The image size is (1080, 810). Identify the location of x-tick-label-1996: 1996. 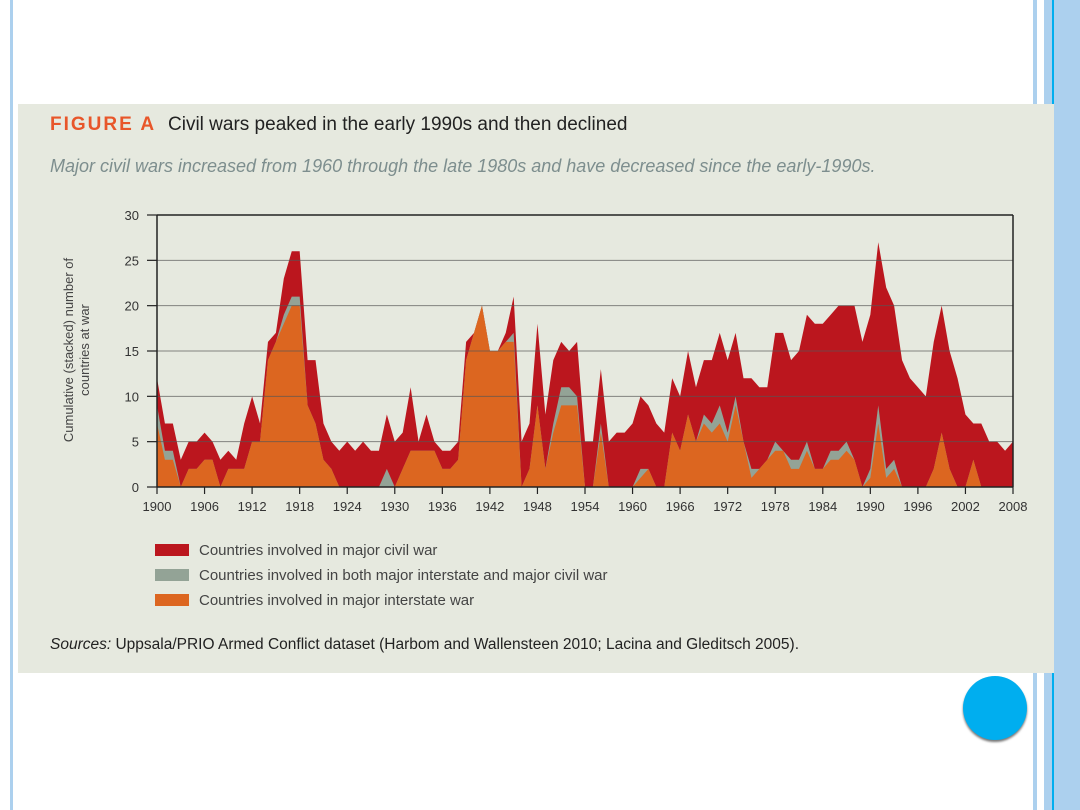
(917, 506).